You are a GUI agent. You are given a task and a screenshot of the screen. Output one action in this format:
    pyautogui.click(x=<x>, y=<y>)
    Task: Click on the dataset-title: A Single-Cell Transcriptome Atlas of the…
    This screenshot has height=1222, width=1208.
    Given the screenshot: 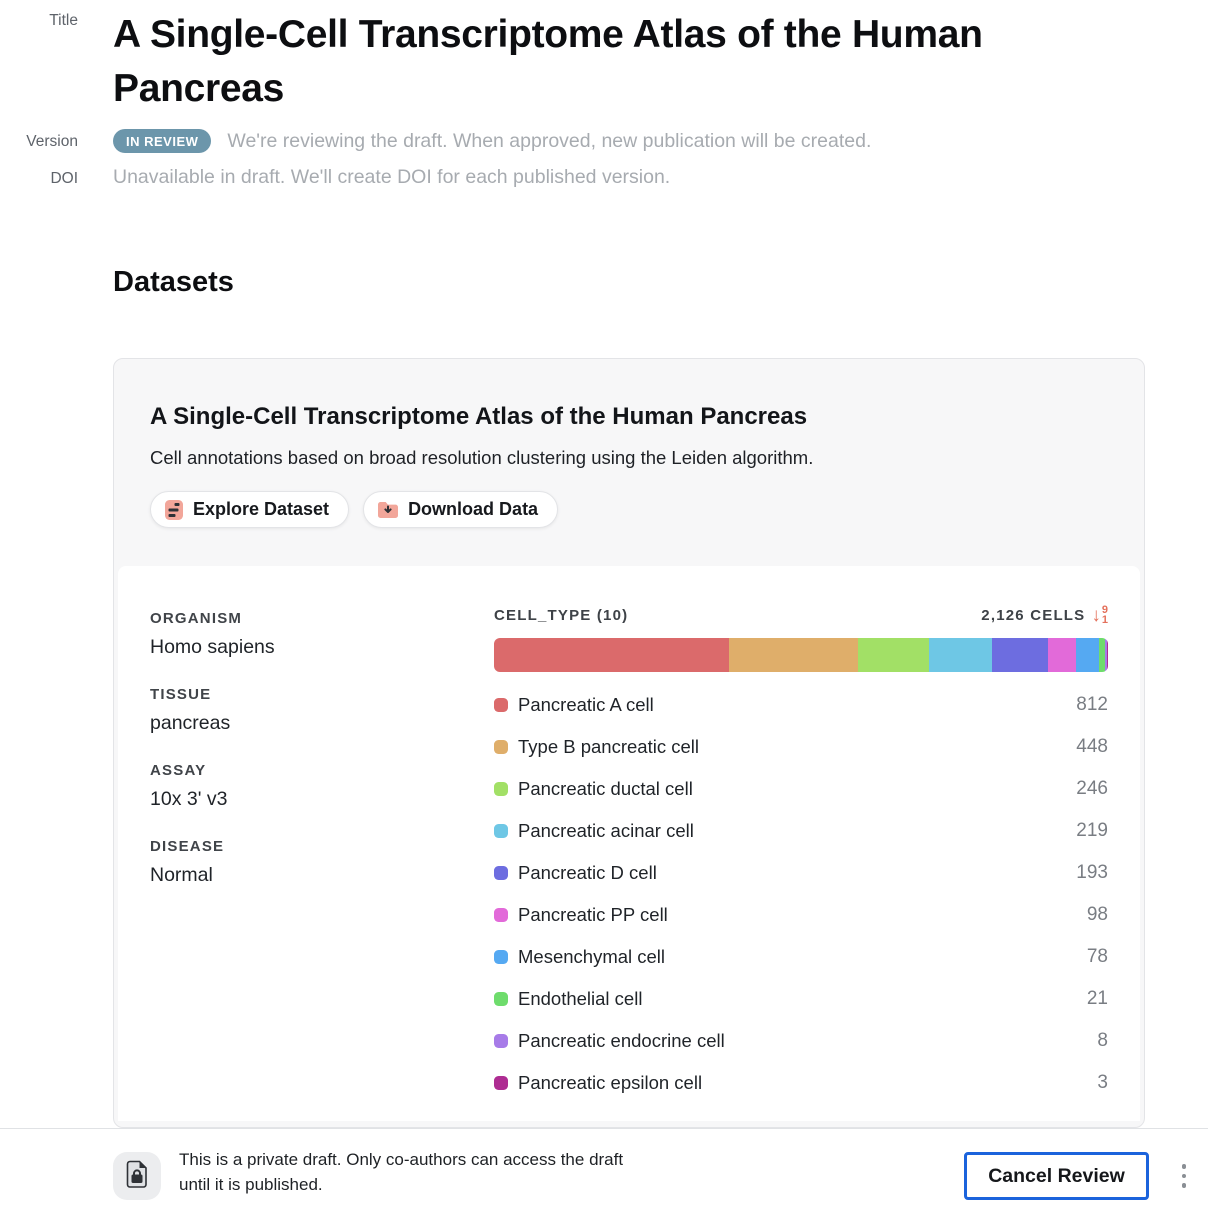 What is the action you would take?
    pyautogui.click(x=479, y=416)
    